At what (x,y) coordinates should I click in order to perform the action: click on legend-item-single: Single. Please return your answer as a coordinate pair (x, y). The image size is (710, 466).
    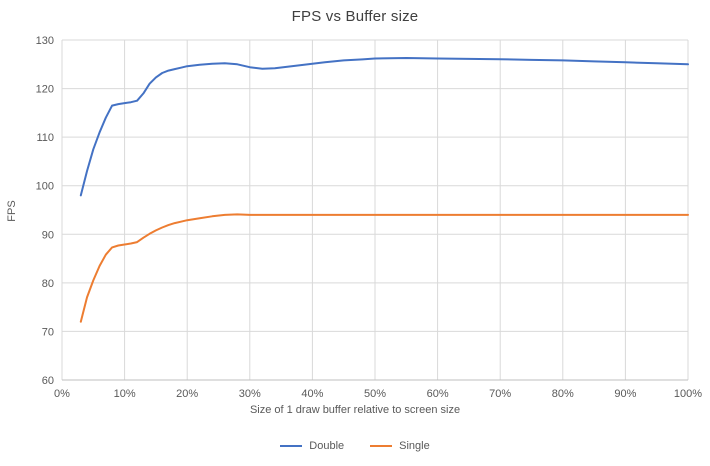
    Looking at the image, I should click on (400, 446).